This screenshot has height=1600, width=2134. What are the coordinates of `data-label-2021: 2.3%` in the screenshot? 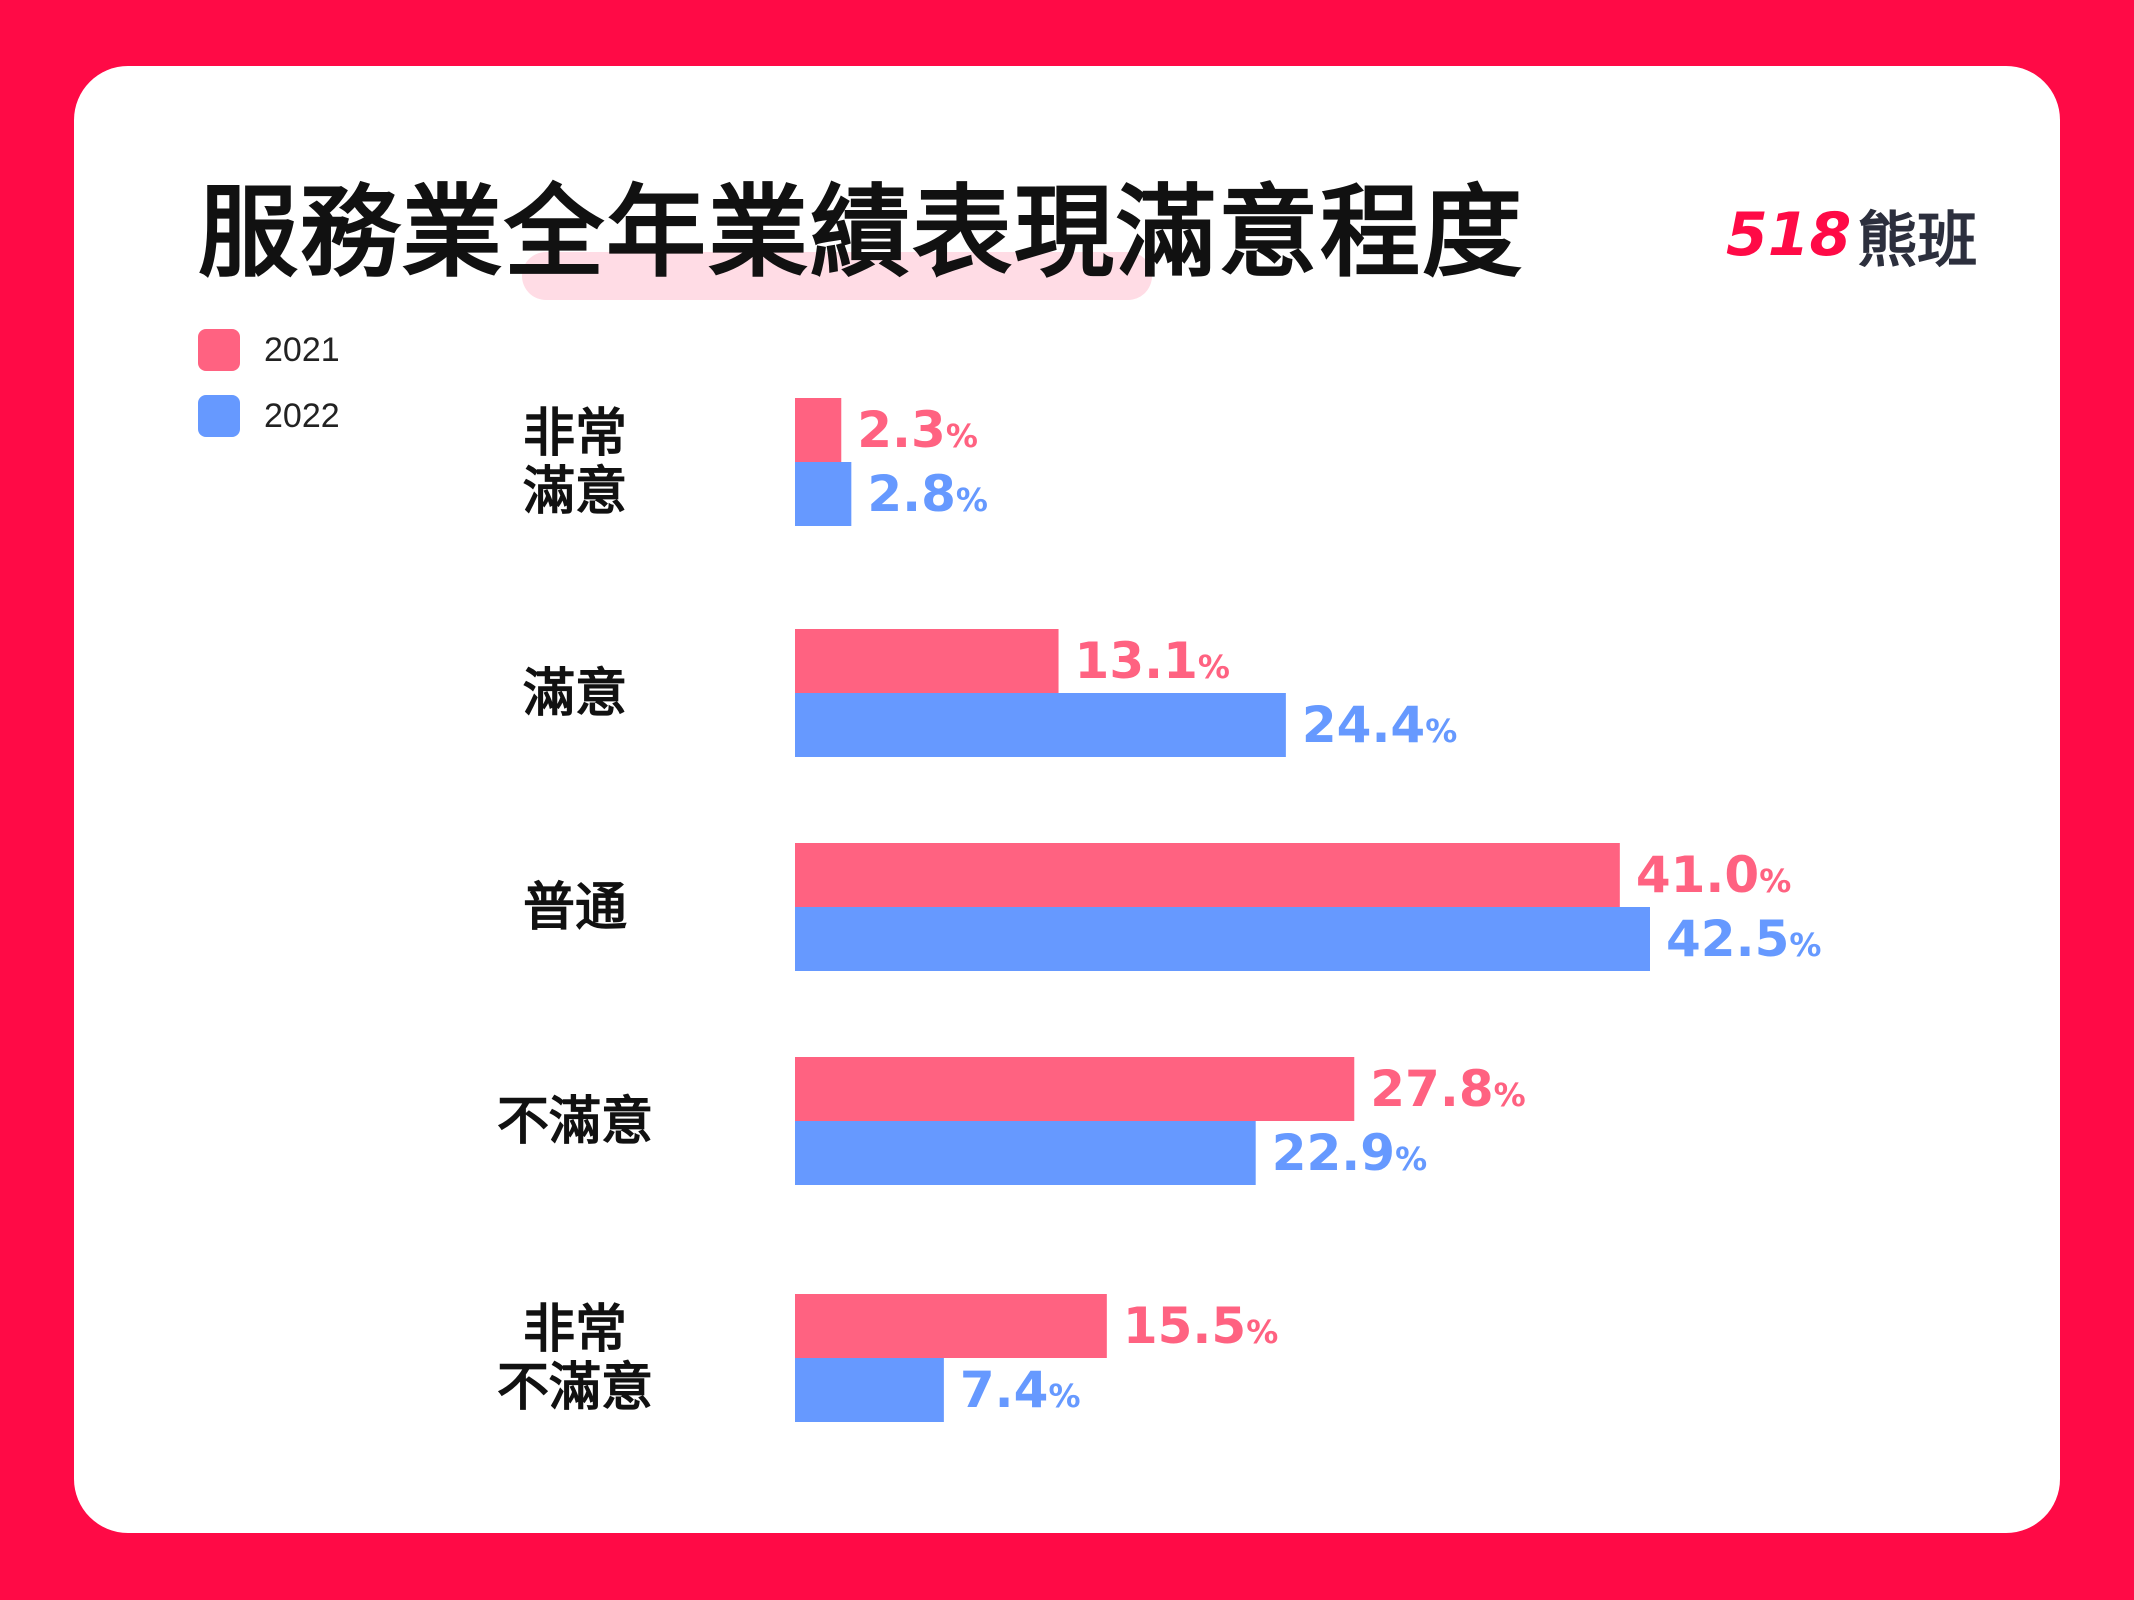 It's located at (917, 430).